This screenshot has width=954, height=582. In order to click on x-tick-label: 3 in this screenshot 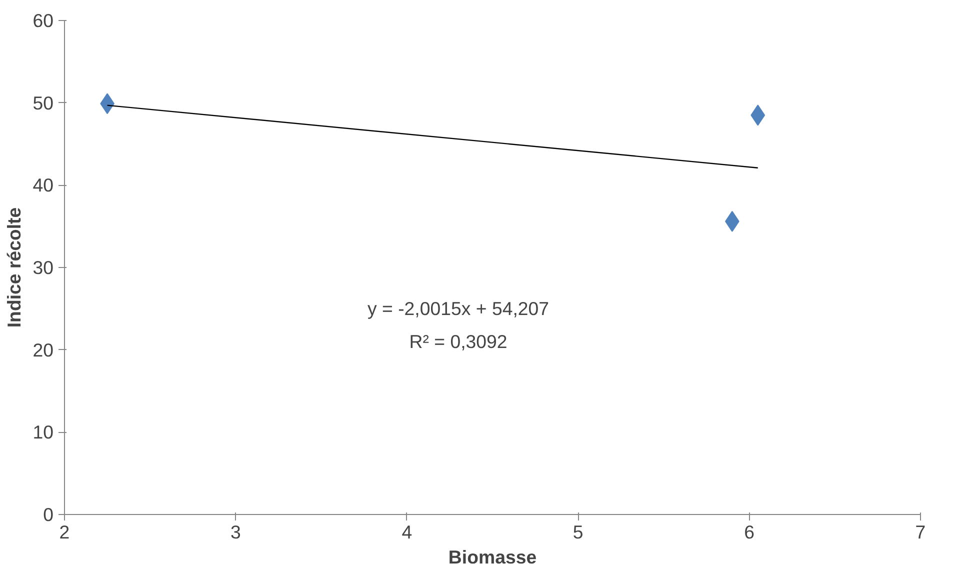, I will do `click(235, 532)`.